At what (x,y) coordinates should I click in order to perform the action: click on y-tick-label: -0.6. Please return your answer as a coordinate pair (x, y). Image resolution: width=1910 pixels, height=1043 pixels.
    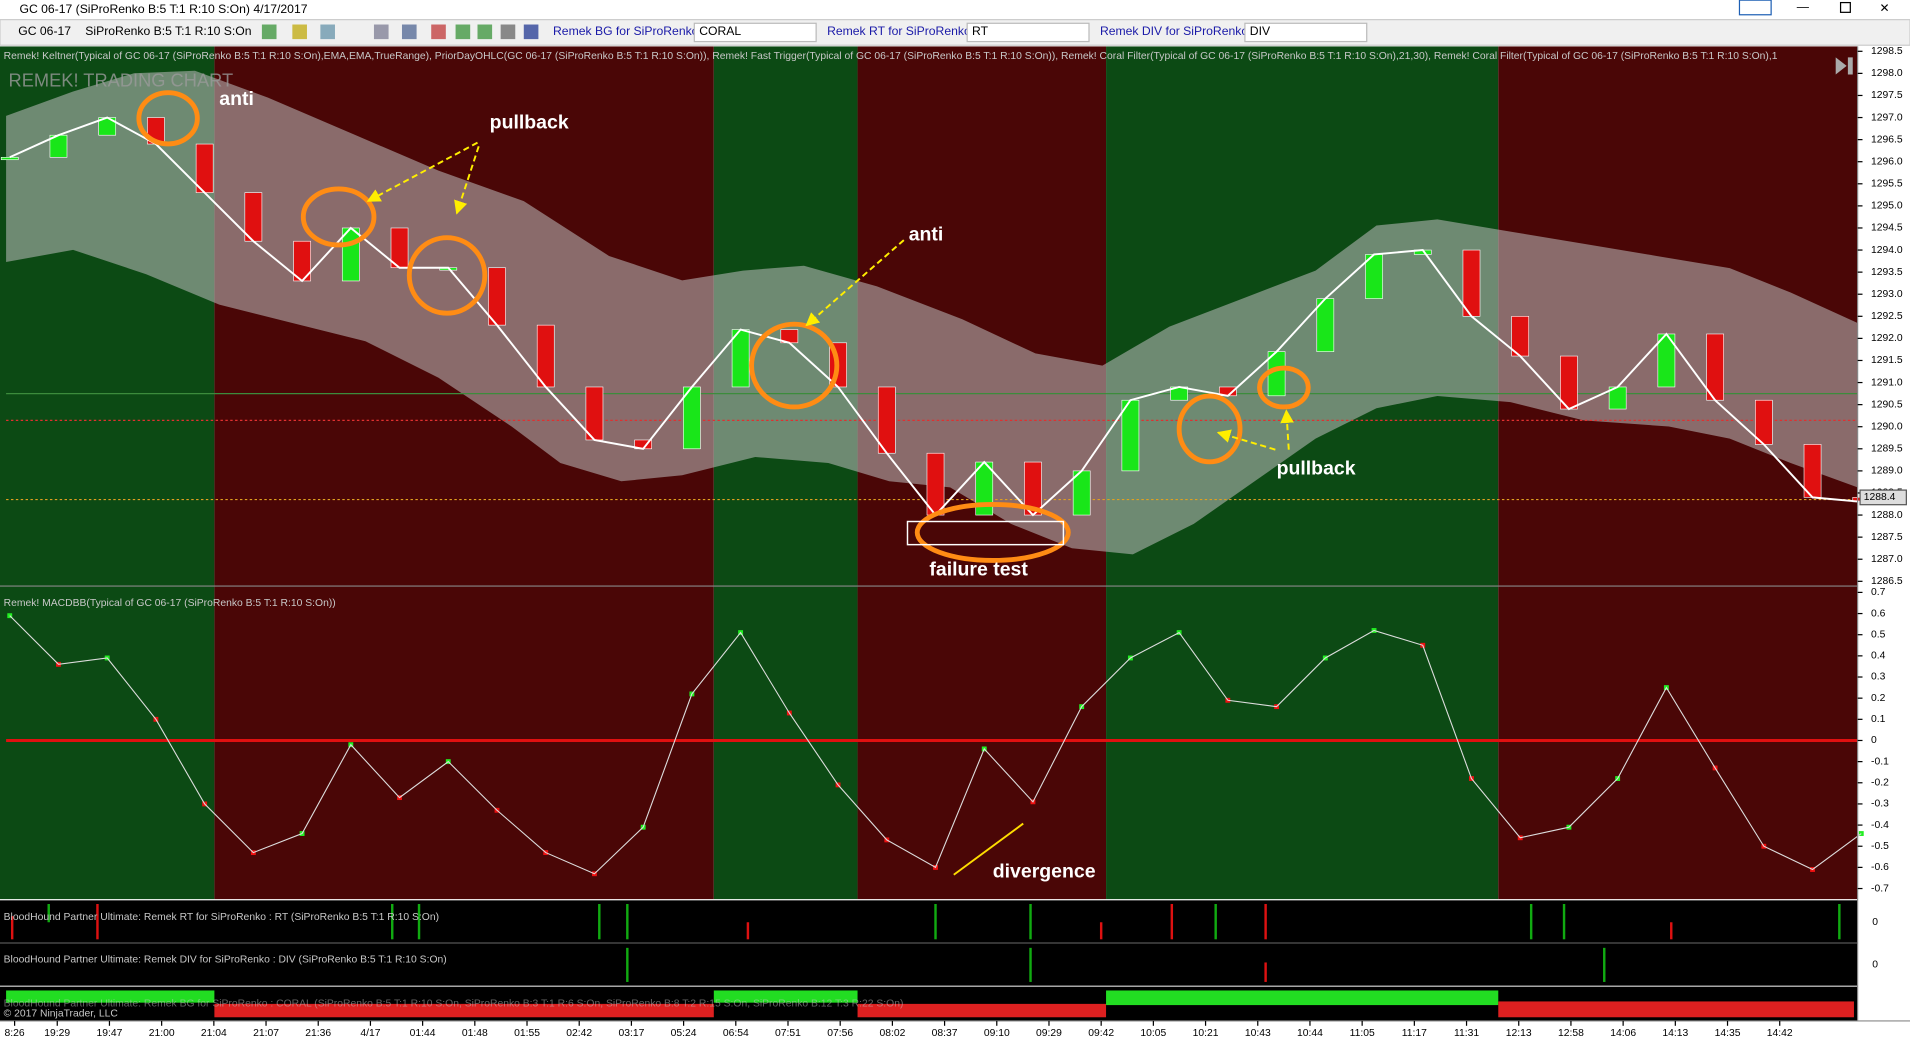
    Looking at the image, I should click on (1880, 867).